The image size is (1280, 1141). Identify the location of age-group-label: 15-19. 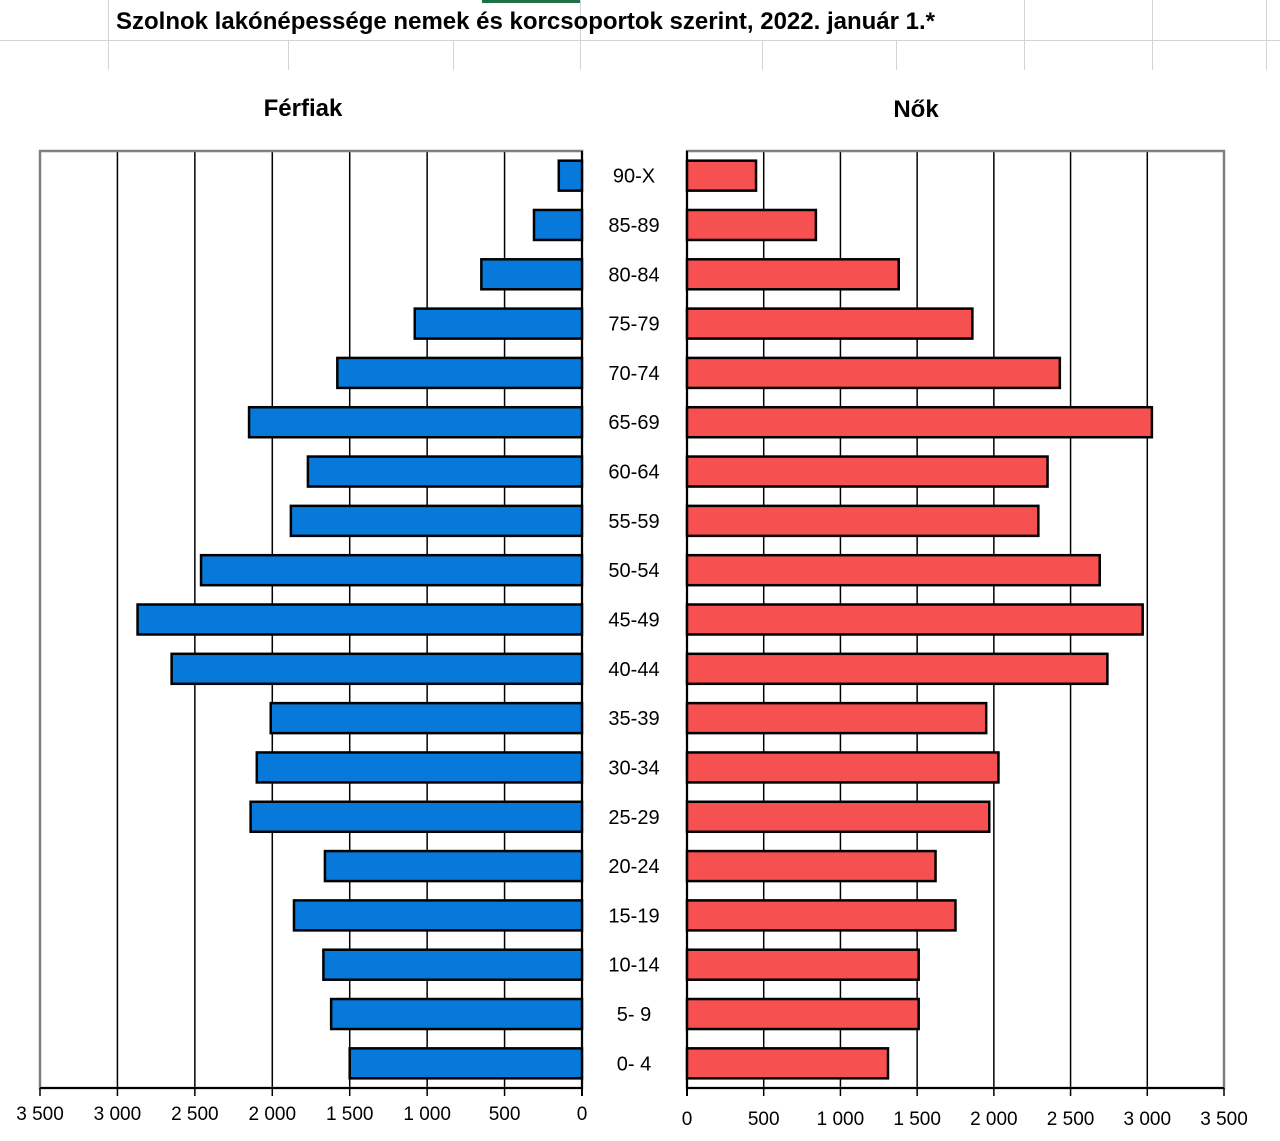
(633, 916).